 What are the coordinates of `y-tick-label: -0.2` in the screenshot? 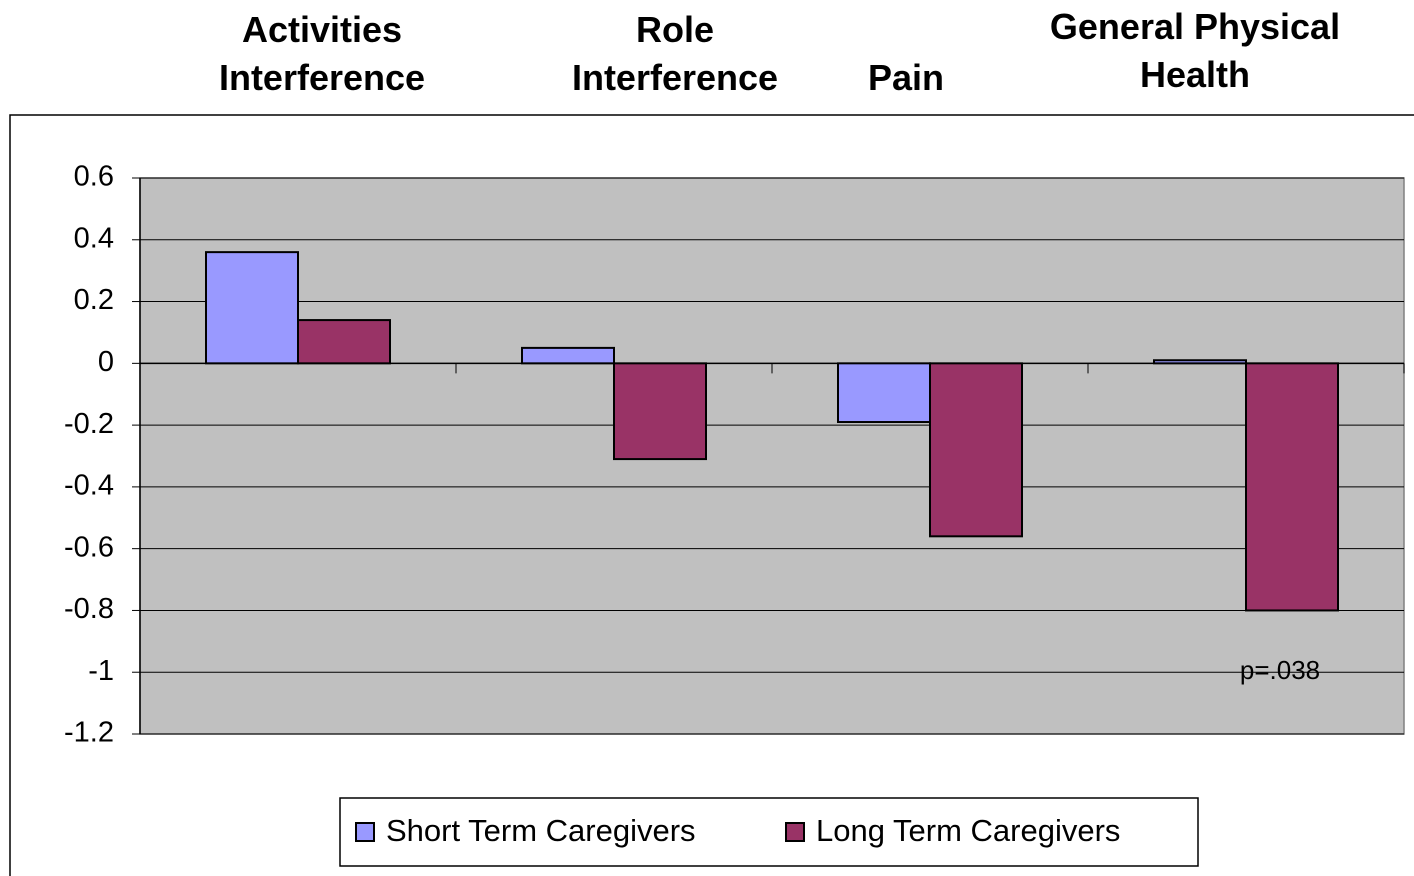 It's located at (89, 424).